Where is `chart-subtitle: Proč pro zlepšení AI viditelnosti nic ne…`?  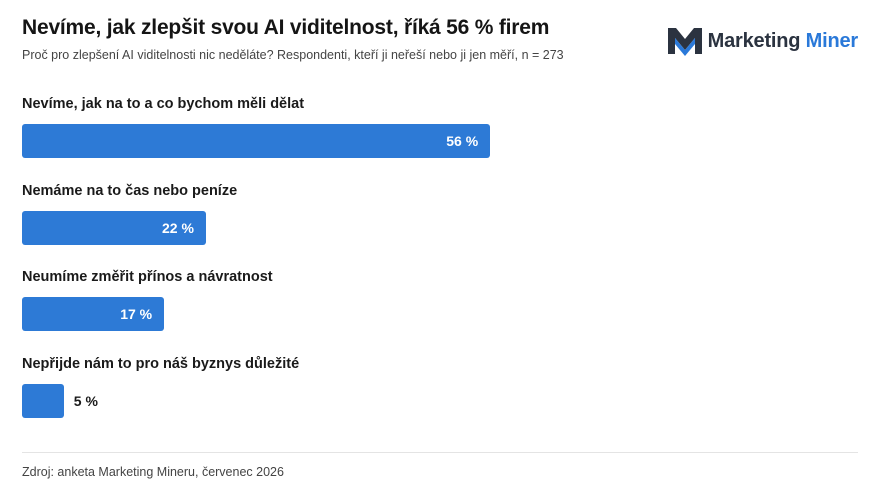 chart-subtitle: Proč pro zlepšení AI viditelnosti nic ne… is located at coordinates (293, 55).